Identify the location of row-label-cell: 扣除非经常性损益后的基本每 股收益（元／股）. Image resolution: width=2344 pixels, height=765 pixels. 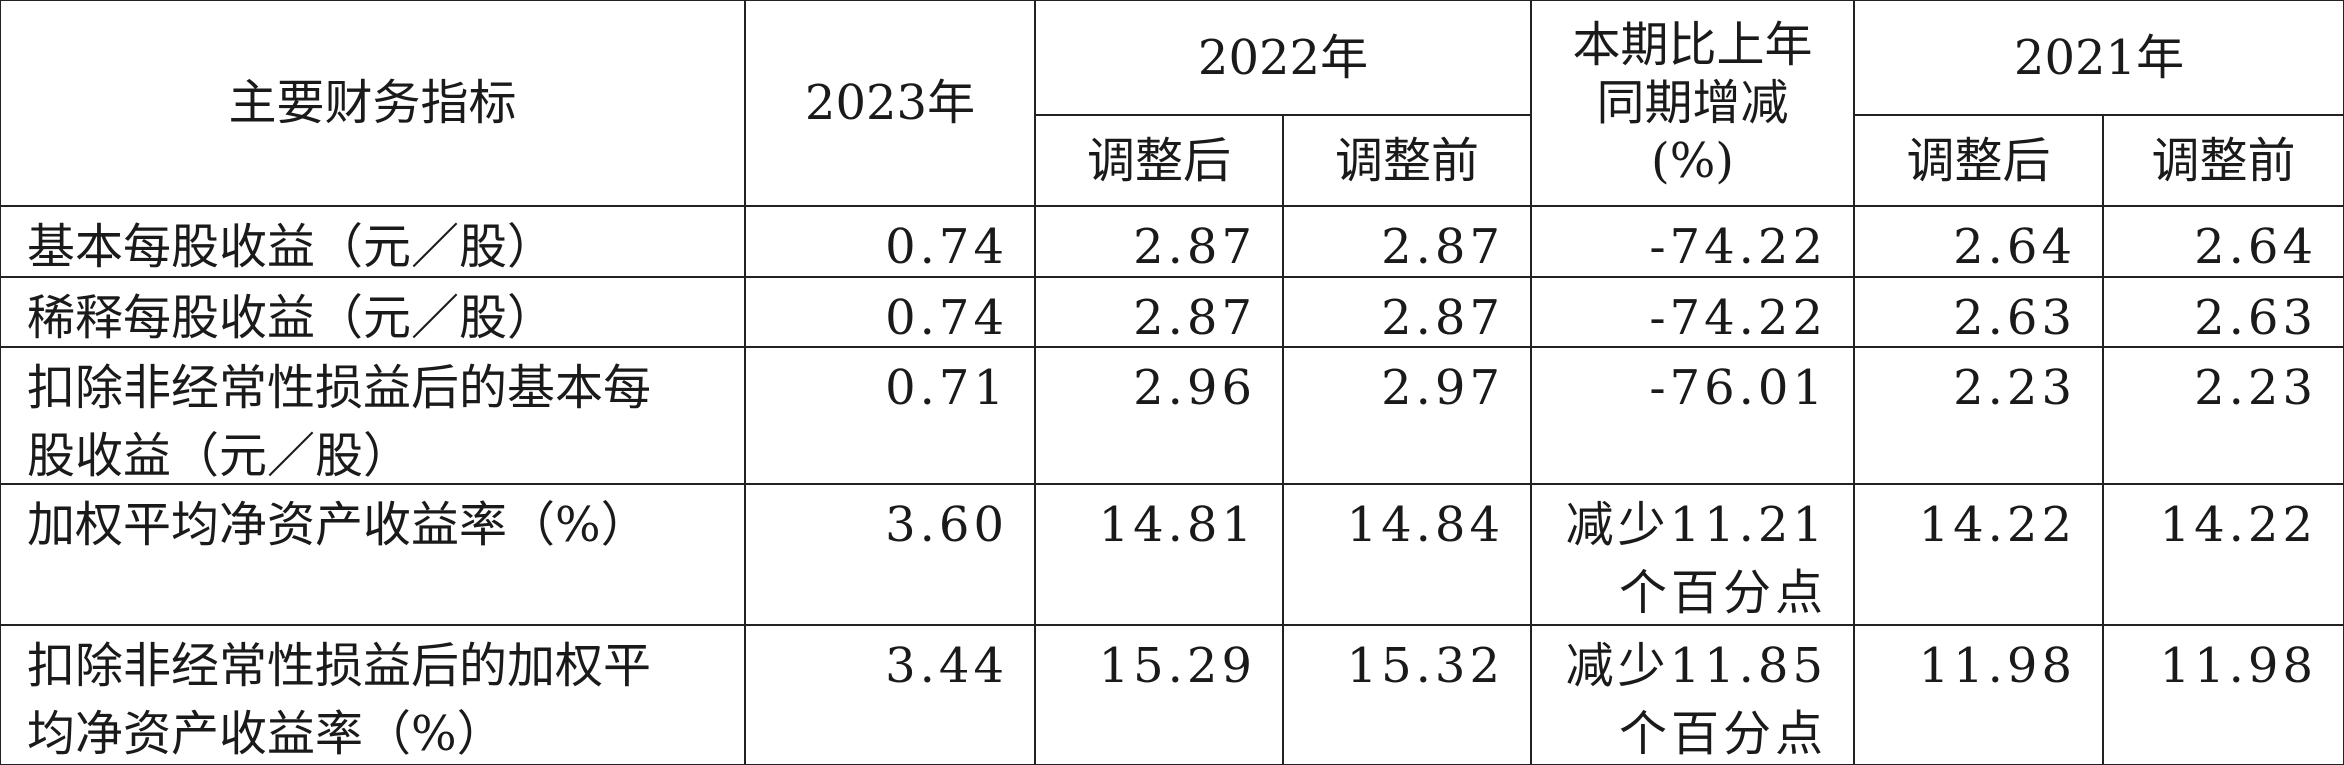
(373, 415).